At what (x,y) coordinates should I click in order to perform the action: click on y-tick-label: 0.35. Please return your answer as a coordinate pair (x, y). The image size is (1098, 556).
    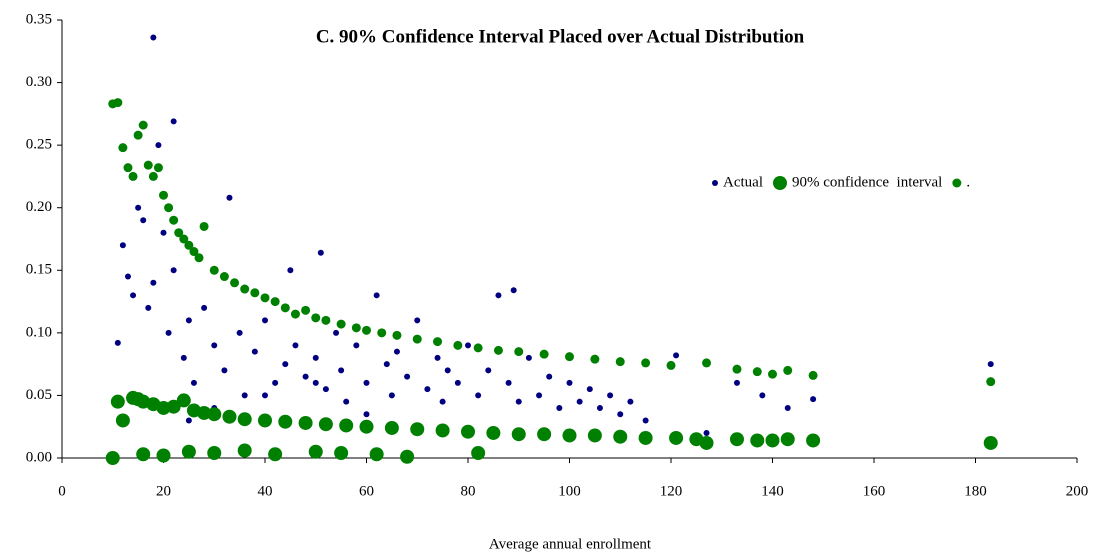
    Looking at the image, I should click on (39, 19).